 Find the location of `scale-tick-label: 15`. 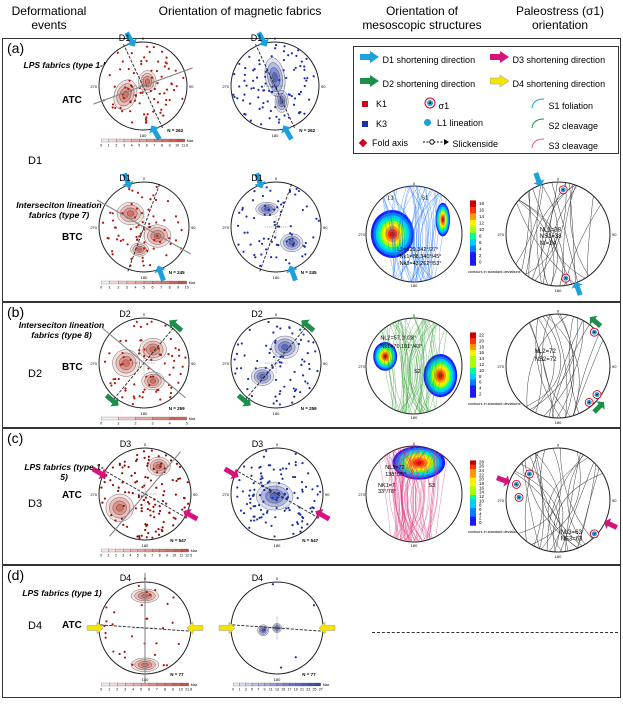

scale-tick-label: 15 is located at coordinates (283, 690).